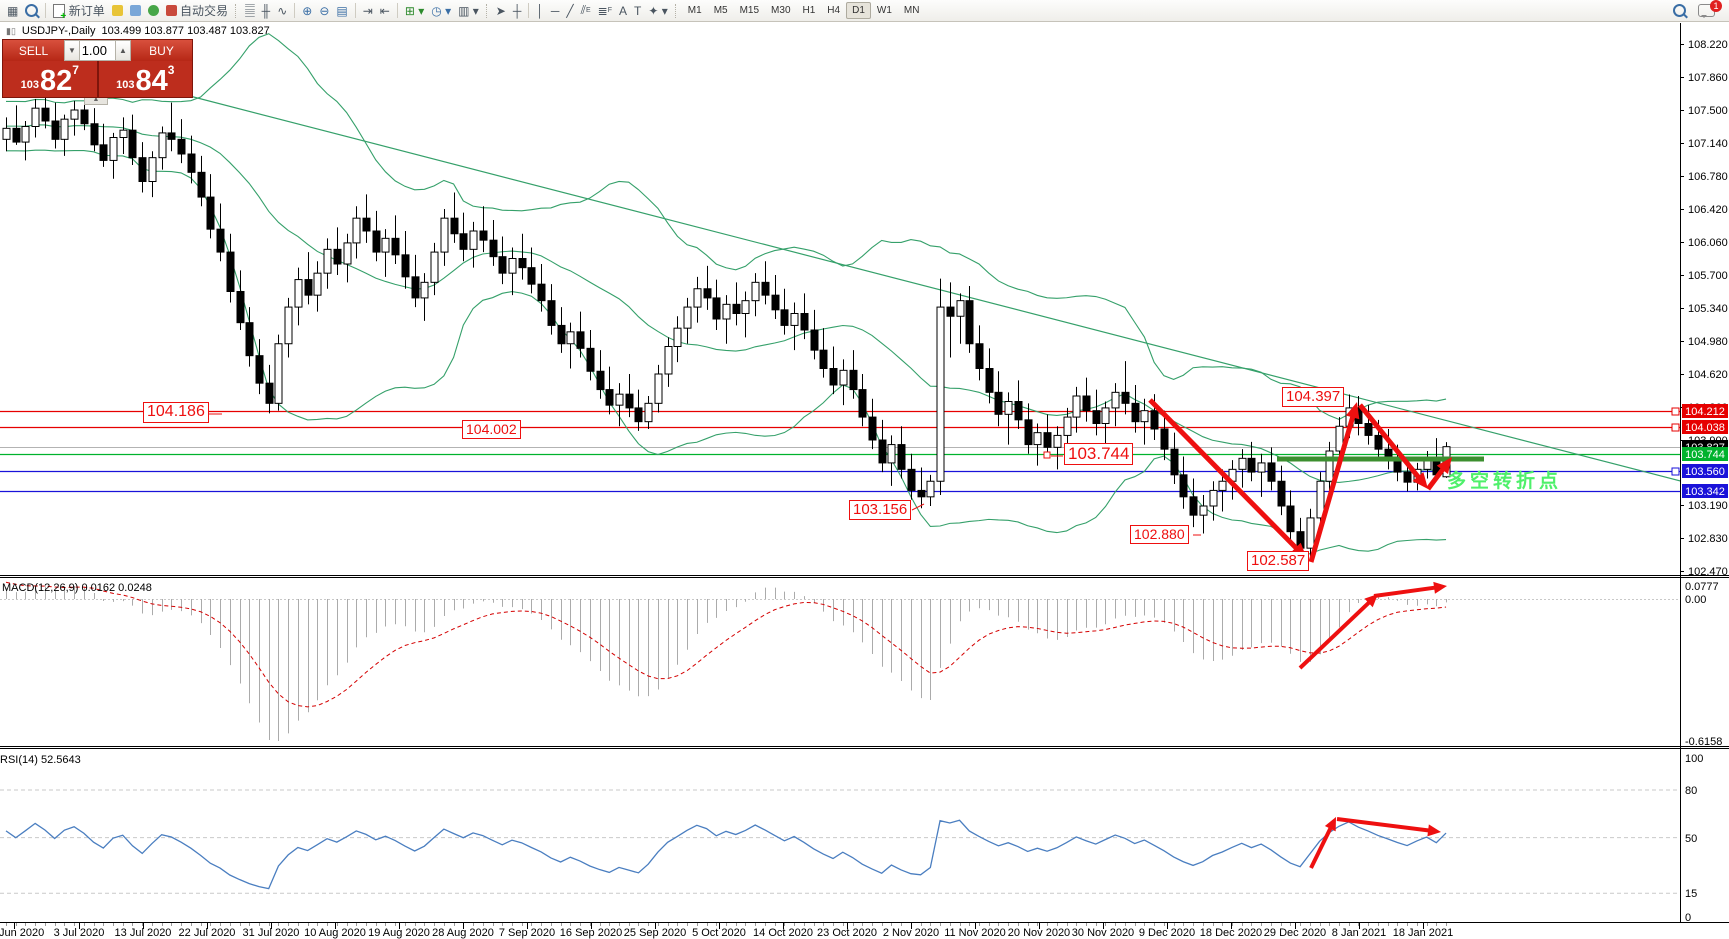  What do you see at coordinates (266, 10) in the screenshot?
I see `candle-chart-icon: ╫` at bounding box center [266, 10].